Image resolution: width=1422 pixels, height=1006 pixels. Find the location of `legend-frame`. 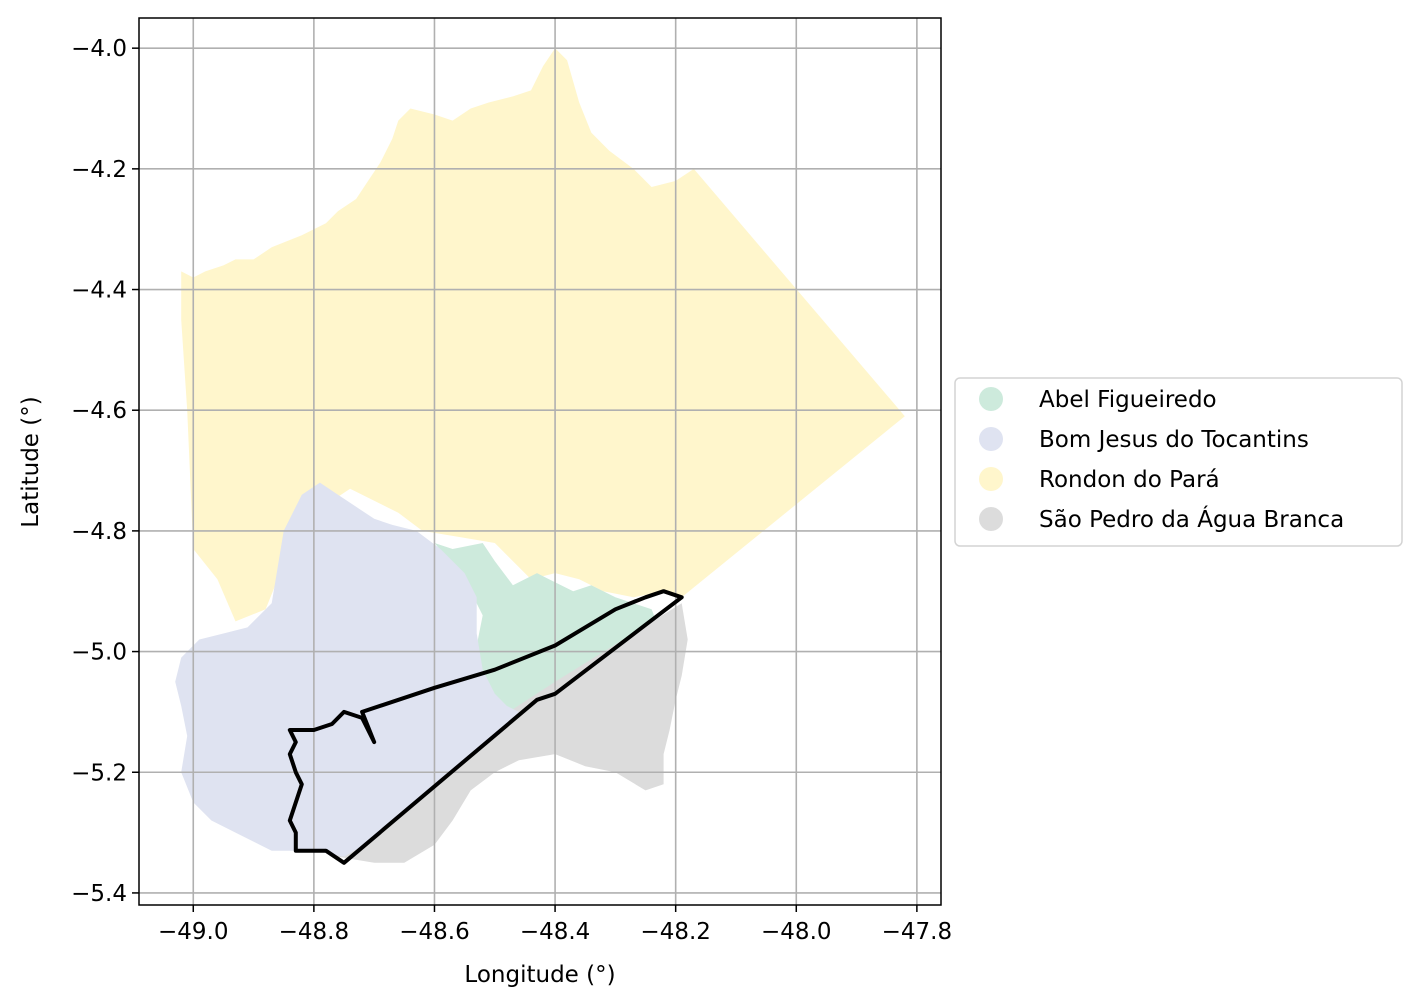

legend-frame is located at coordinates (1178, 462).